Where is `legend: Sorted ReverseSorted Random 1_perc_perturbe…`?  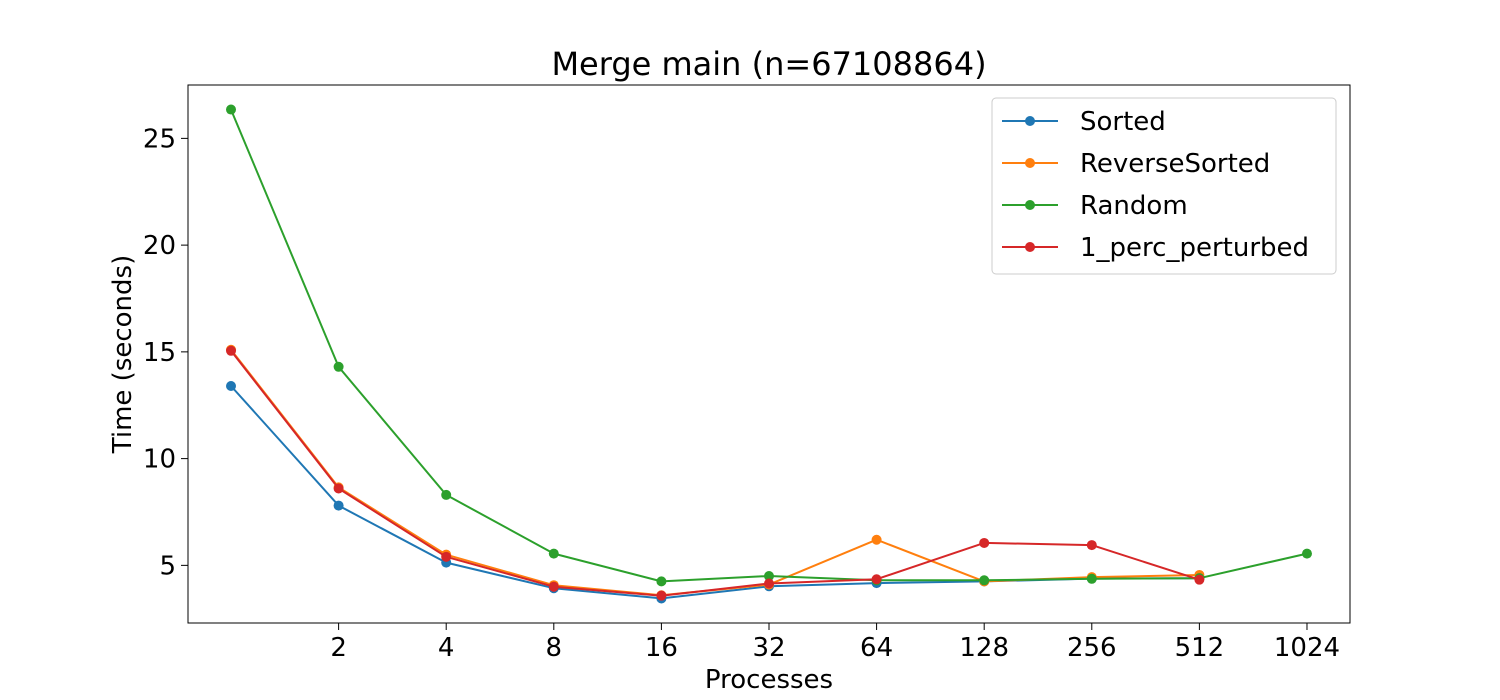 legend: Sorted ReverseSorted Random 1_perc_perturbe… is located at coordinates (1164, 186).